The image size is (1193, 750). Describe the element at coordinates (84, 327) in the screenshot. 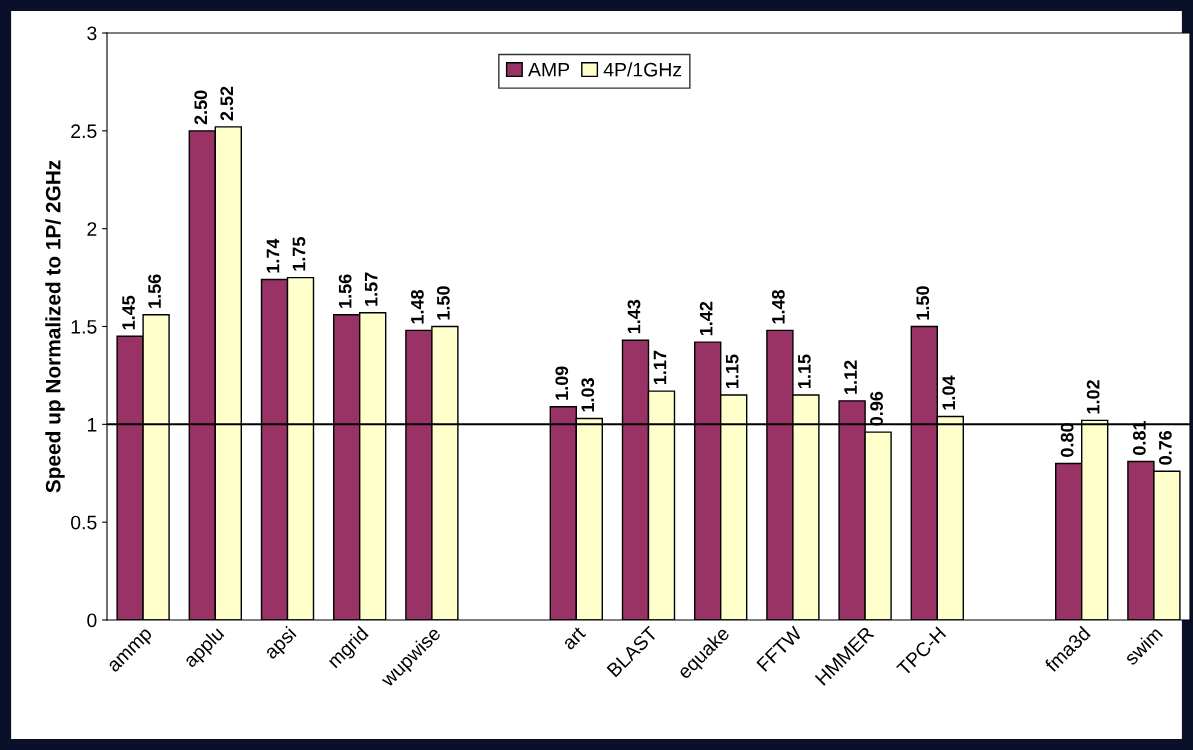

I see `y-tick-label: 1.5` at that location.